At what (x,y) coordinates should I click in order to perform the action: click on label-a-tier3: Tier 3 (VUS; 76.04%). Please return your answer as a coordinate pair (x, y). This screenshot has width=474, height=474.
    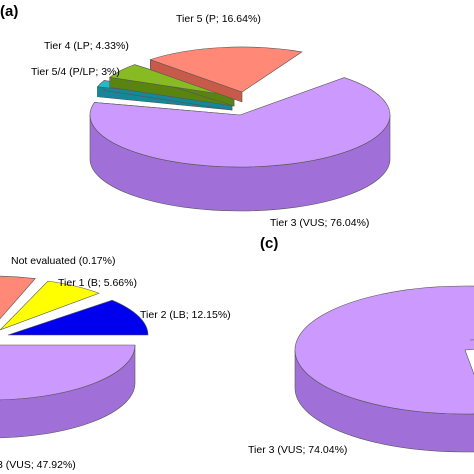
    Looking at the image, I should click on (319, 223).